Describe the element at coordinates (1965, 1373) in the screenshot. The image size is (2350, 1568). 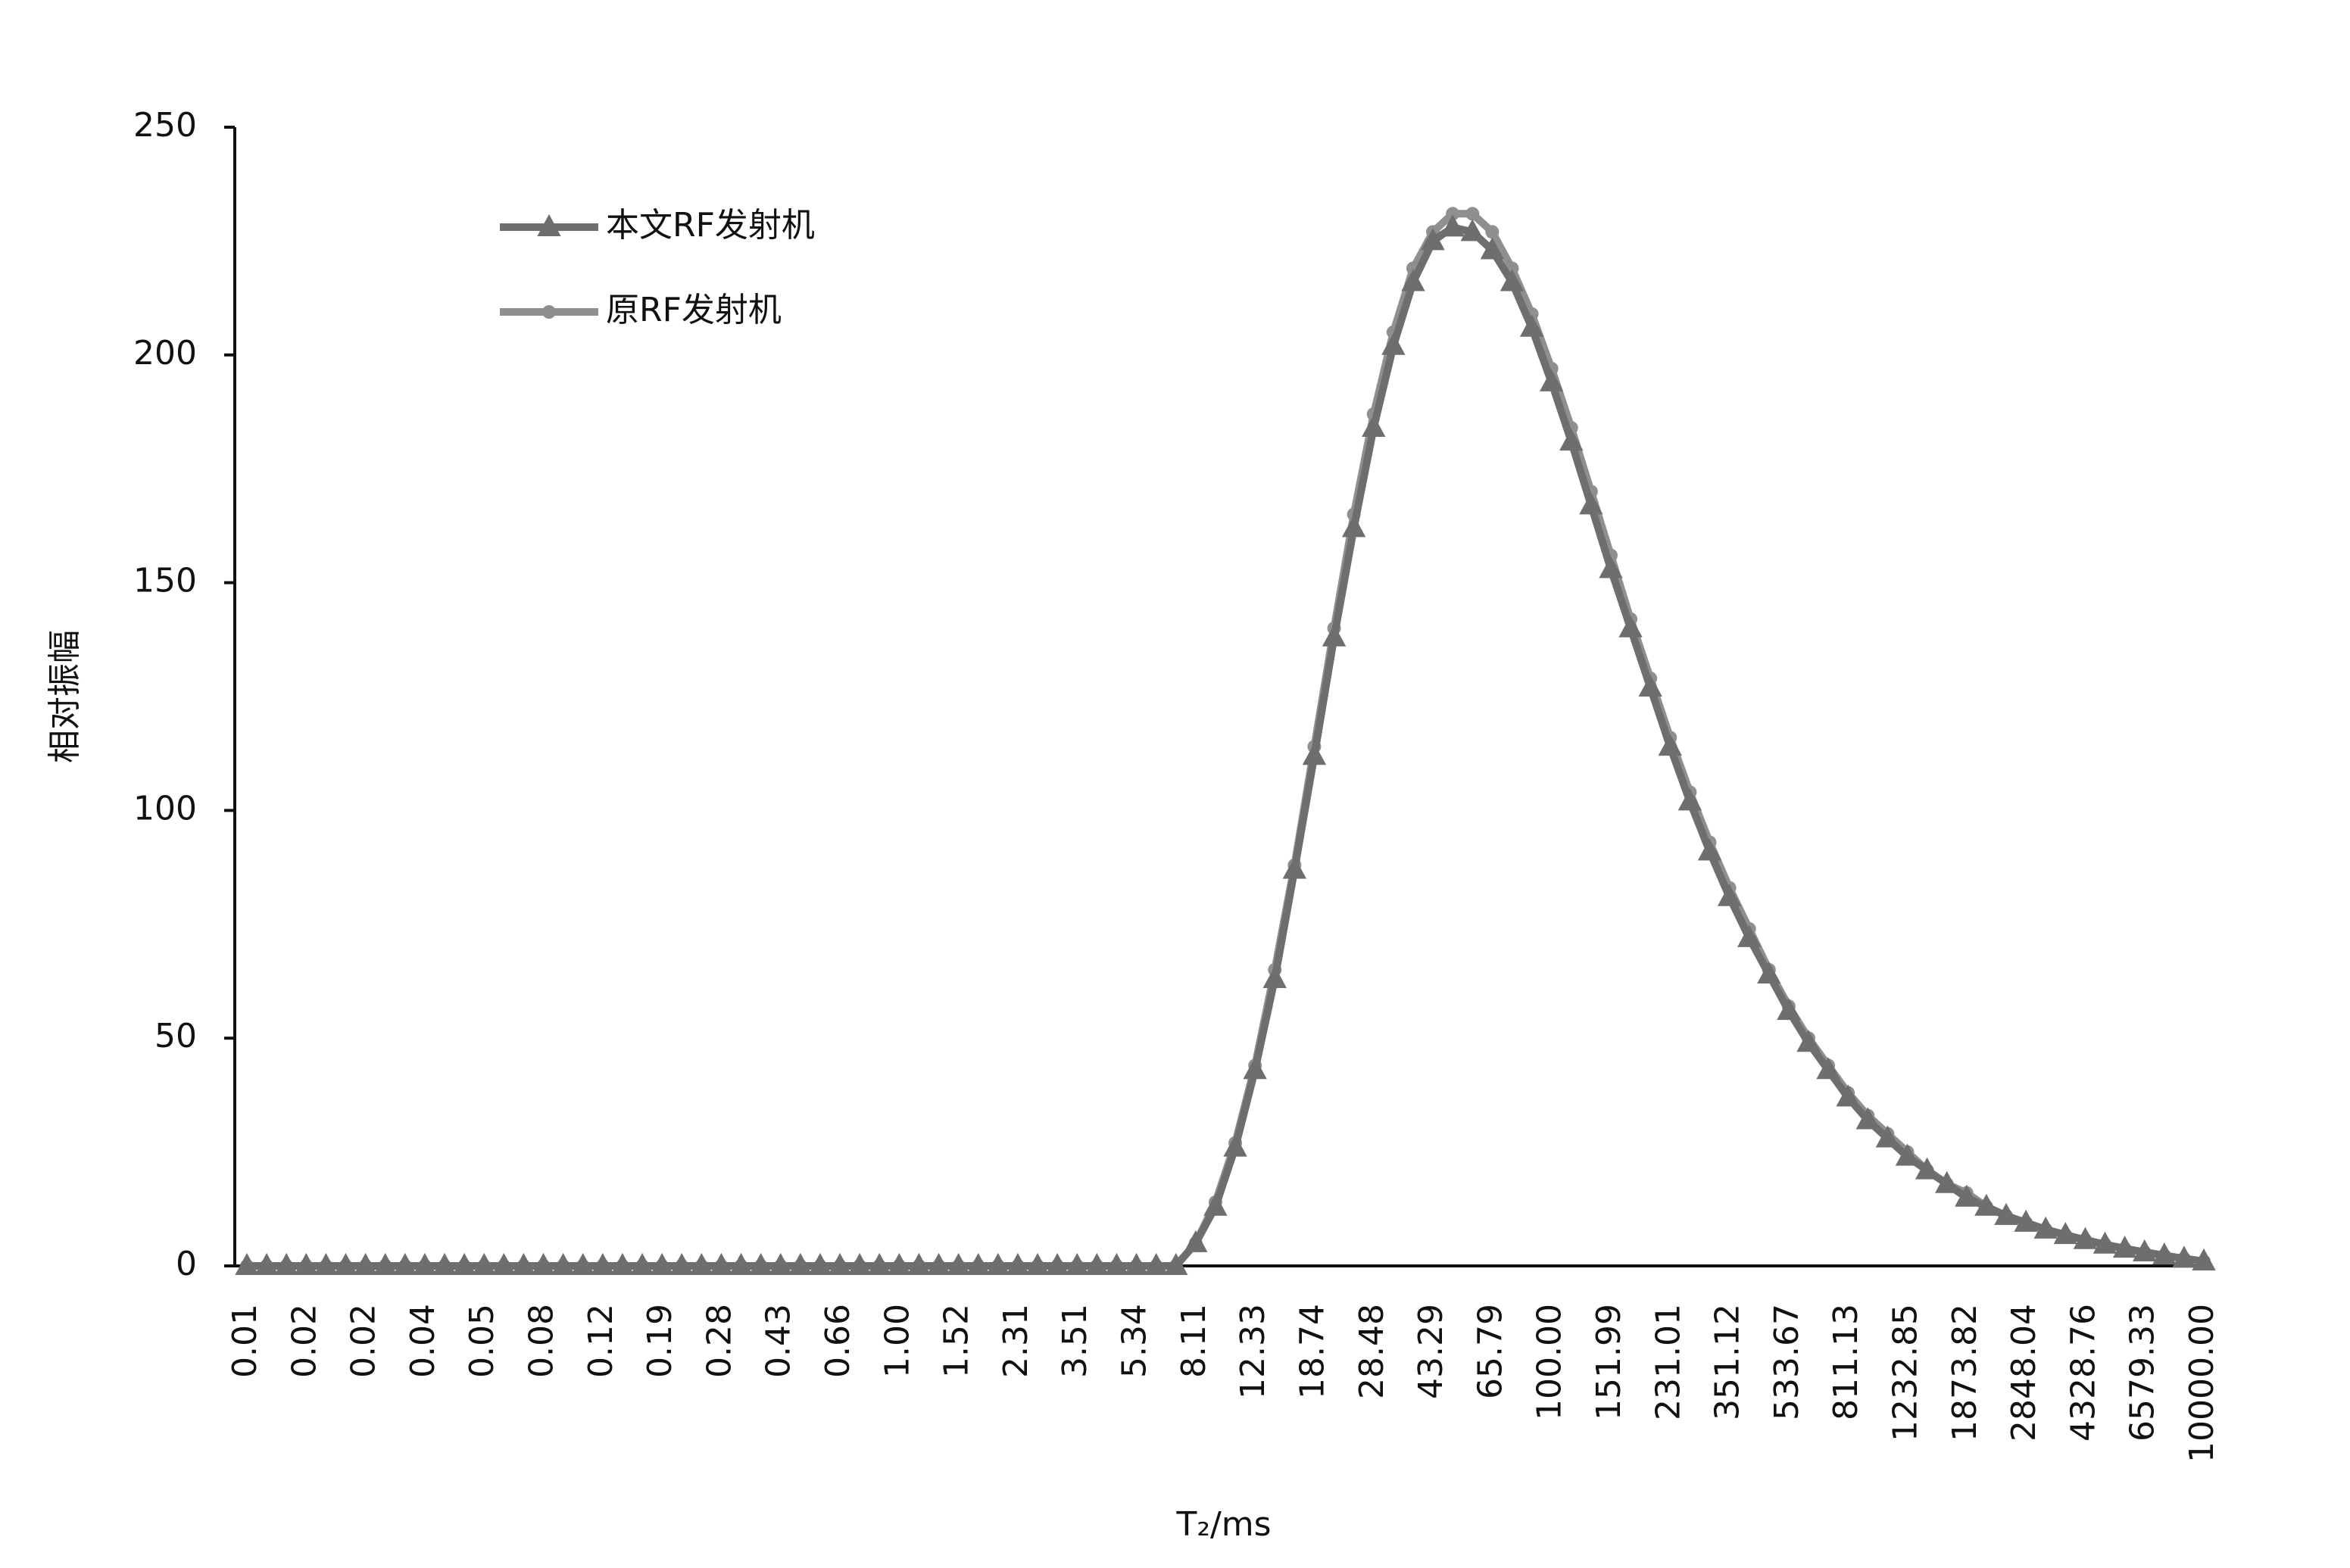
I see `x-tick-label: 1873.82` at that location.